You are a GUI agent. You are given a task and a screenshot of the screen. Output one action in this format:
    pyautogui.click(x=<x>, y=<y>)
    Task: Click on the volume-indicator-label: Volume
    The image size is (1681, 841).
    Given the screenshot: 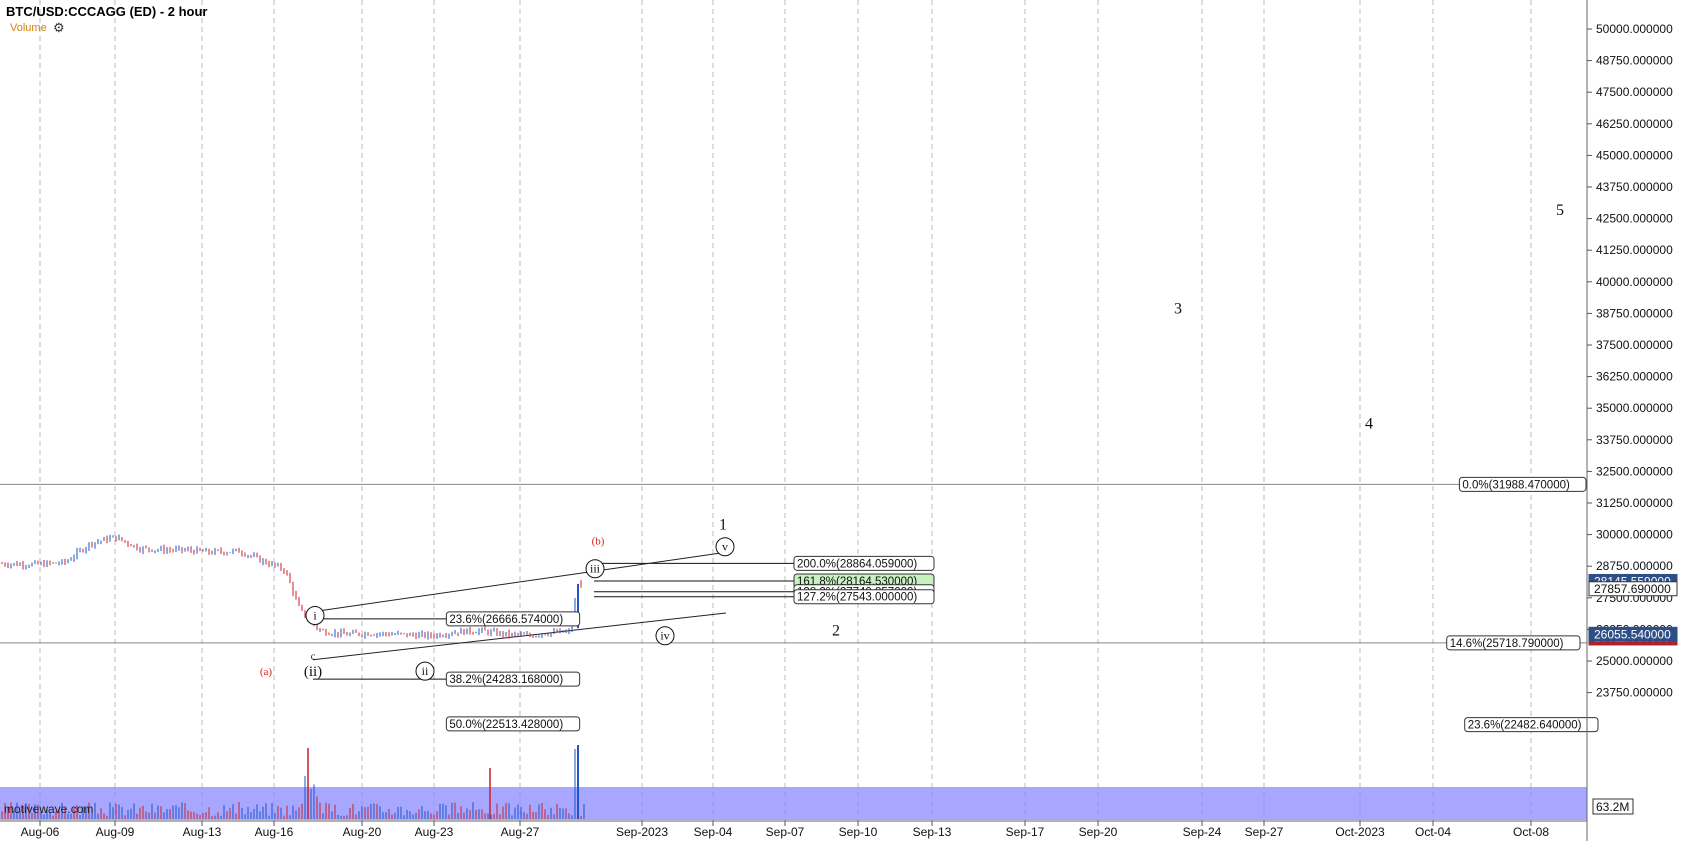 What is the action you would take?
    pyautogui.click(x=28, y=28)
    